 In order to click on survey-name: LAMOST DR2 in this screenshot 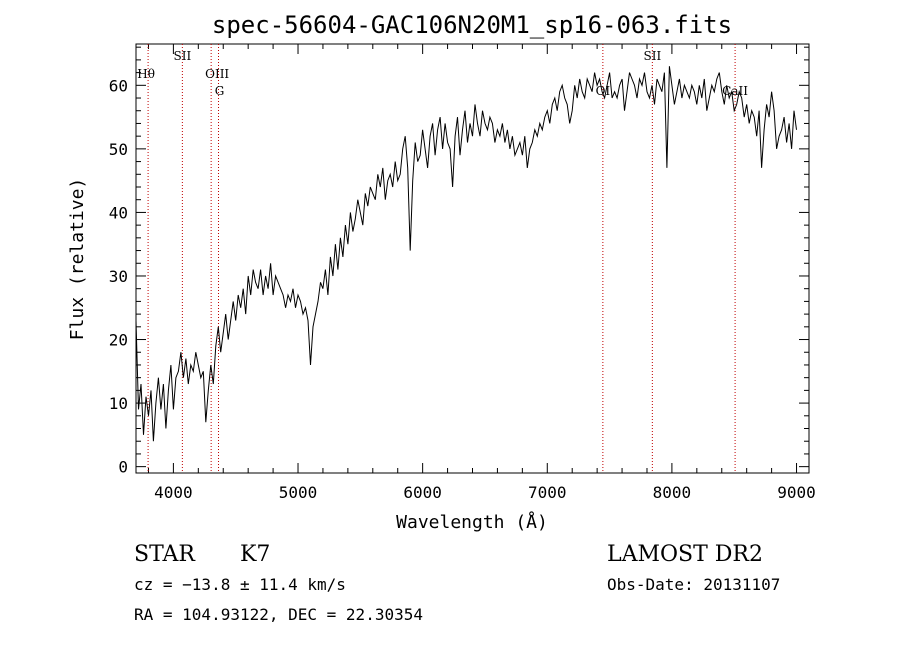, I will do `click(685, 554)`.